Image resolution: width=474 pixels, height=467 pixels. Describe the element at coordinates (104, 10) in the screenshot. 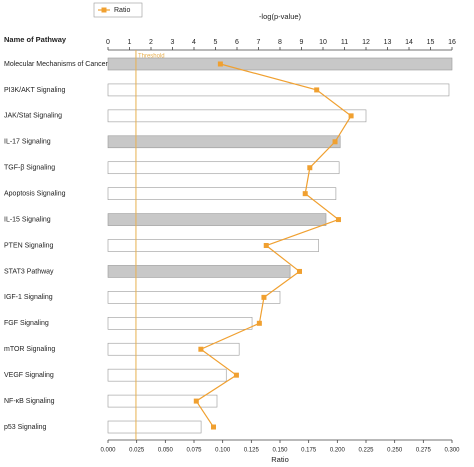

I see `legend-marker` at that location.